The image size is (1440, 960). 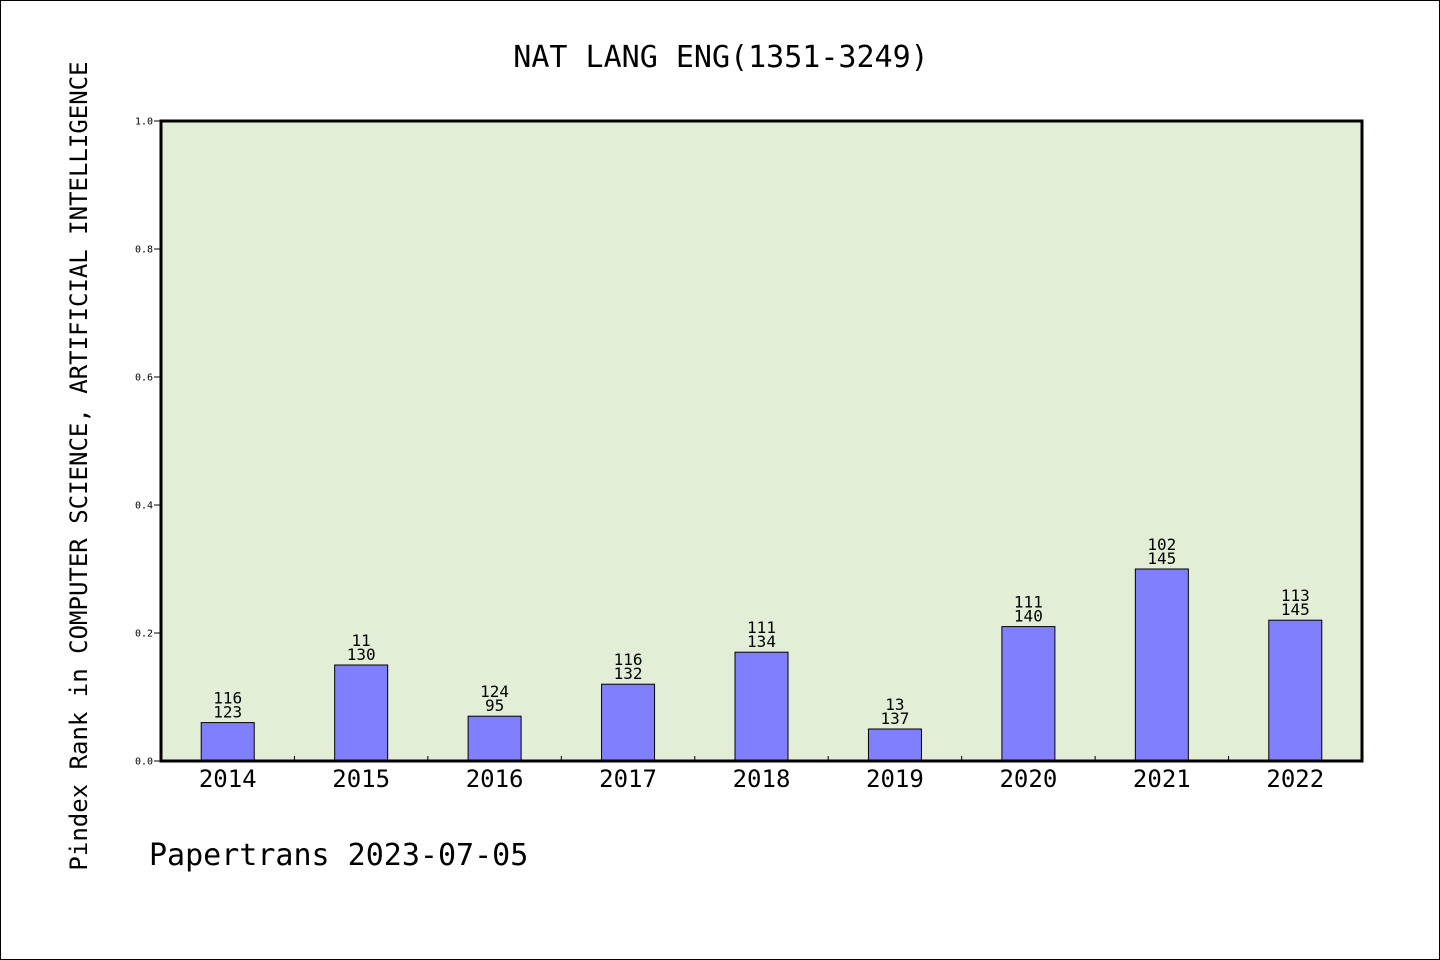 I want to click on y-tick-label: 0.6, so click(x=144, y=378).